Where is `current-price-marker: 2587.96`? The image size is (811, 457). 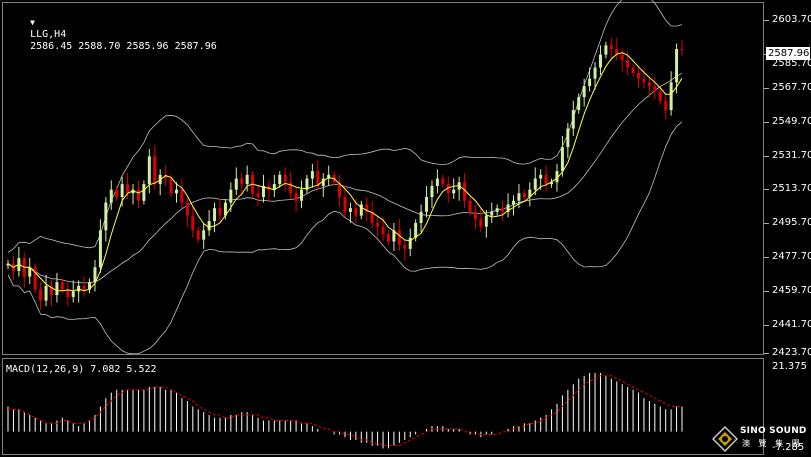 current-price-marker: 2587.96 is located at coordinates (788, 53).